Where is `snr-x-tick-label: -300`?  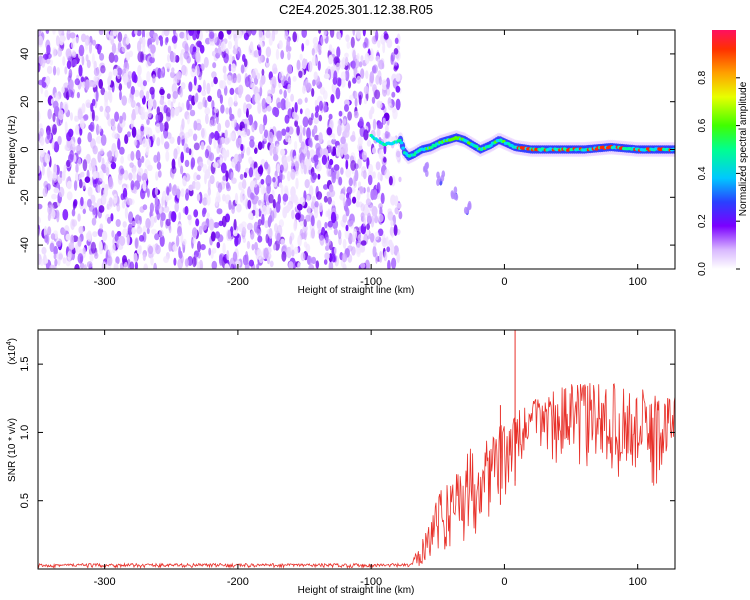
snr-x-tick-label: -300 is located at coordinates (105, 582).